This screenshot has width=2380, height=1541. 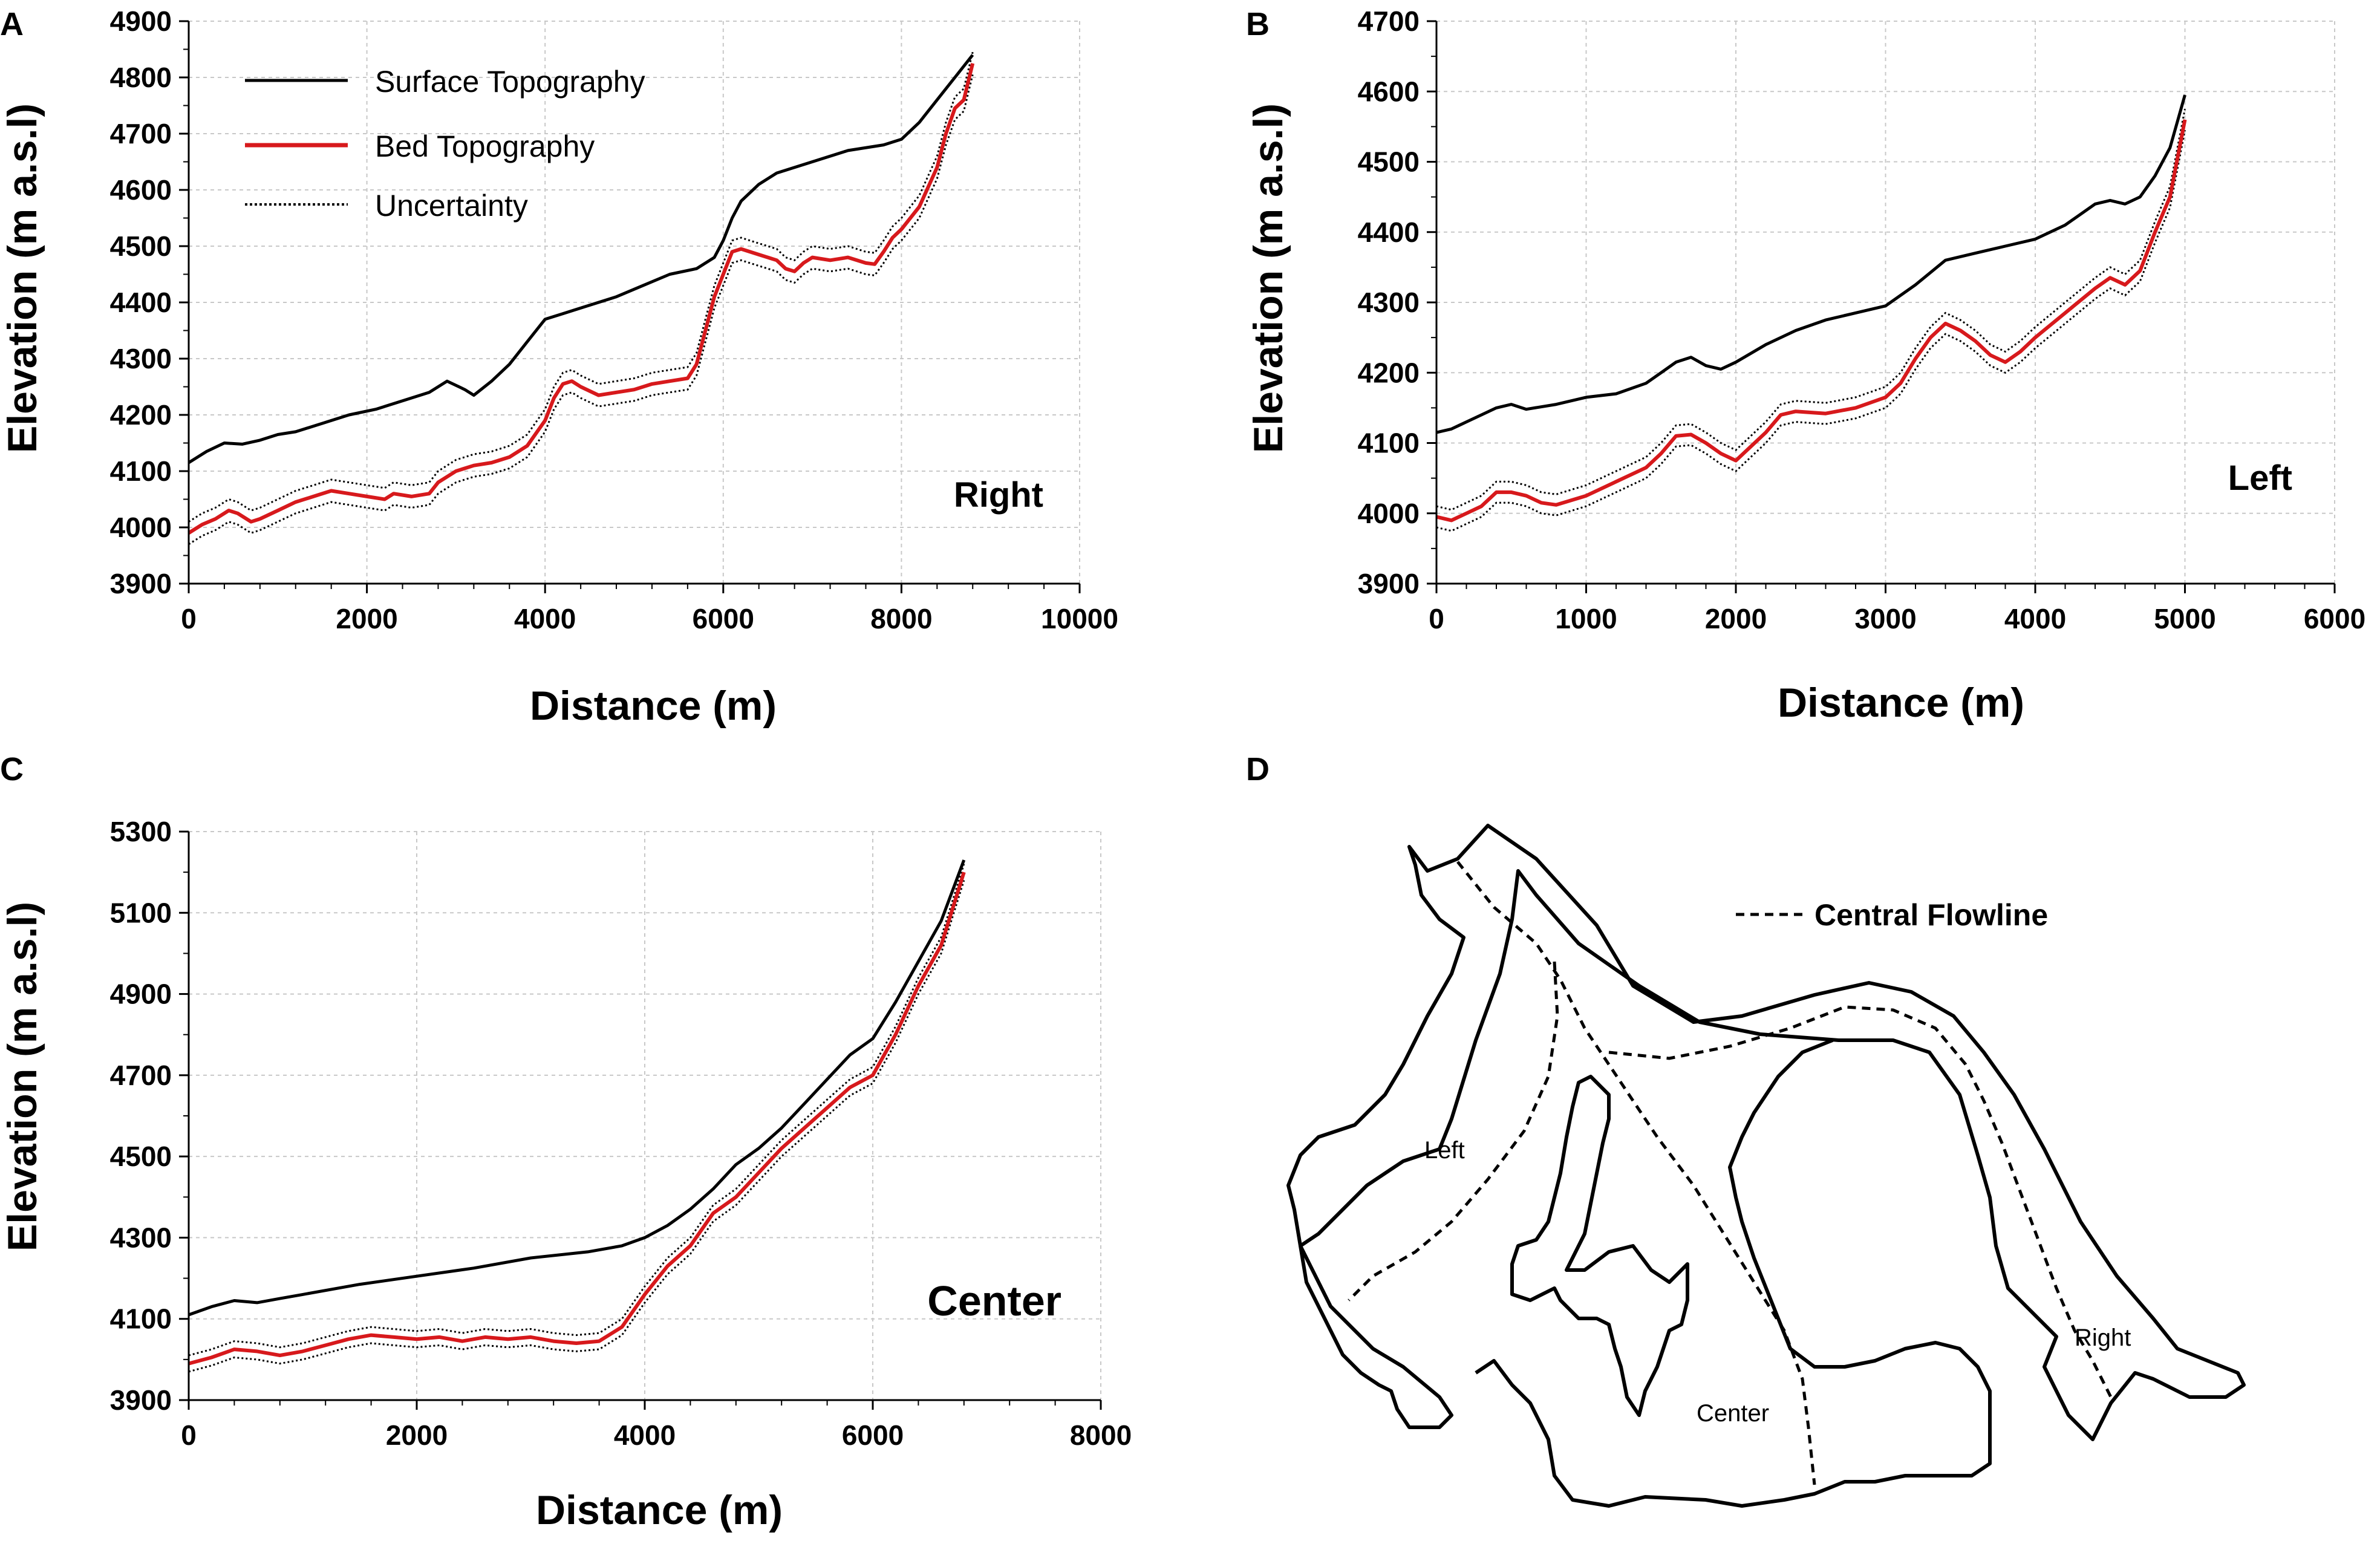 I want to click on right-flowline, so click(x=1860, y=1201).